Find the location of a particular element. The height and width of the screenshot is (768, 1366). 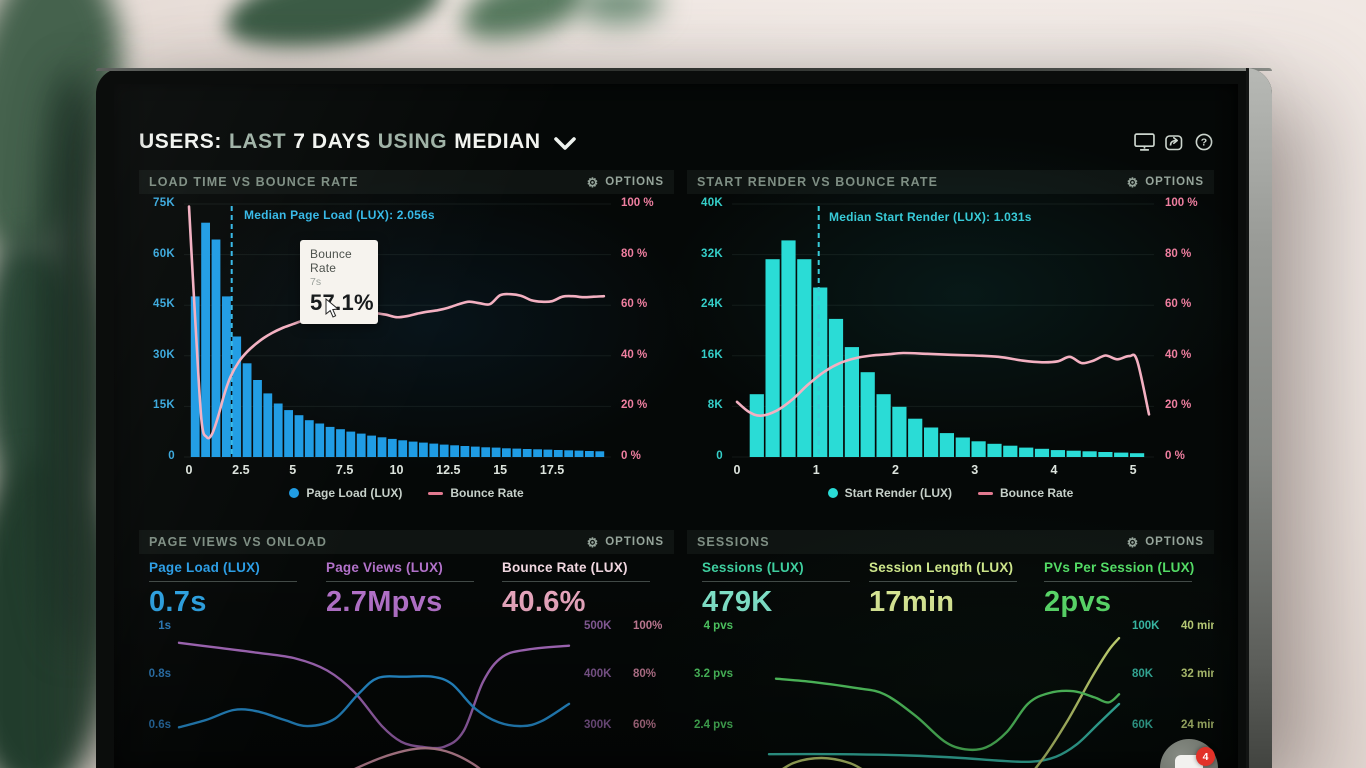

axis-tick-label: 4 pvs is located at coordinates (718, 626).